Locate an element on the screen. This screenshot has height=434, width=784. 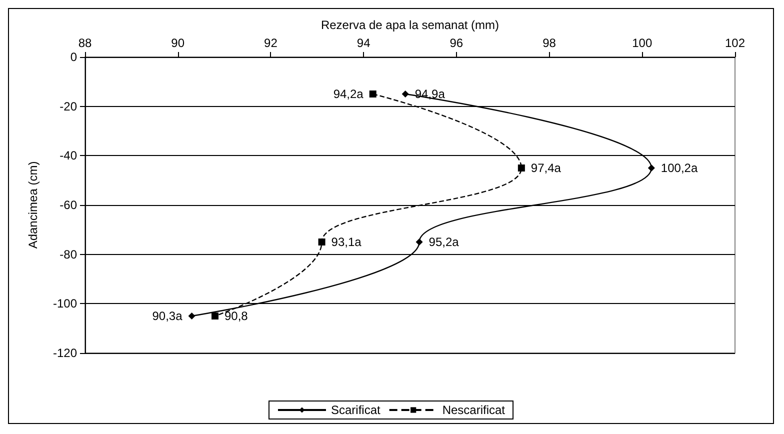
x-tick-label: 90 is located at coordinates (178, 43).